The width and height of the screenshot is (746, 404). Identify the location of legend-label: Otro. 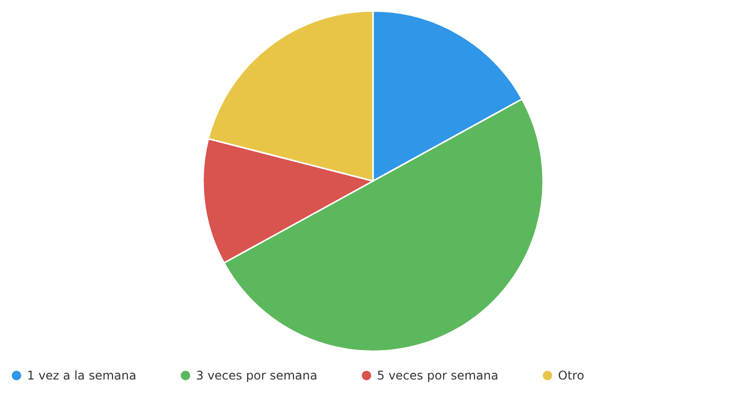
(571, 375).